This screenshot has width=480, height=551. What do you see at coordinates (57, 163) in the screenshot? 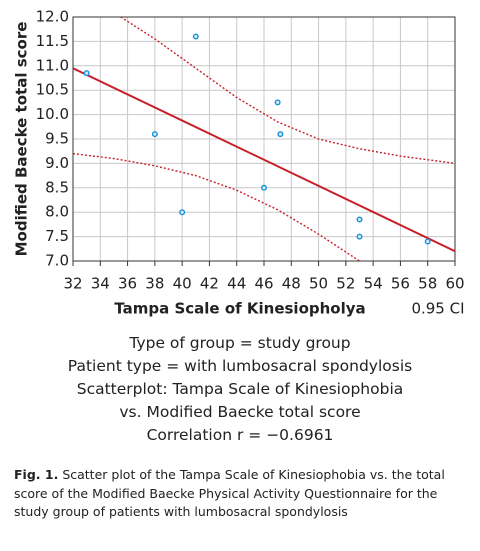
I see `y-tick-label: 9.0` at bounding box center [57, 163].